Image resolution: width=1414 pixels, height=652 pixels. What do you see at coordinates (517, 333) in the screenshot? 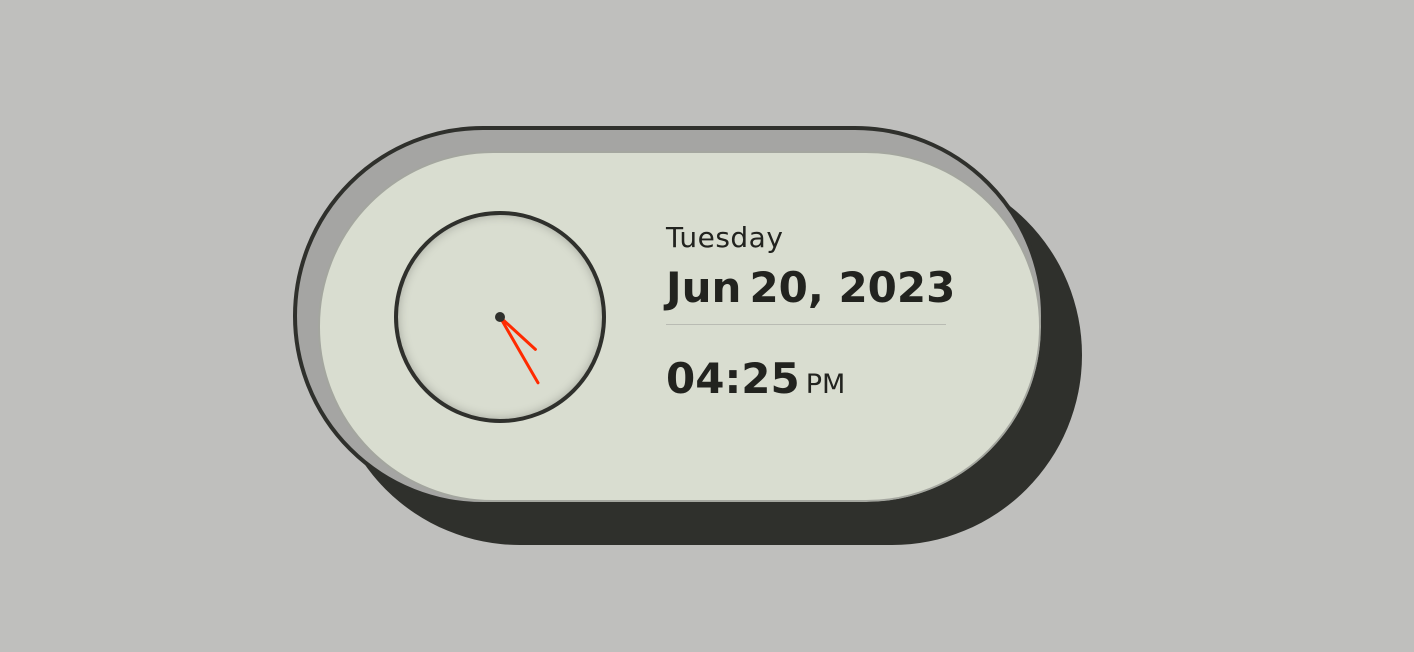
I see `hour-hand` at bounding box center [517, 333].